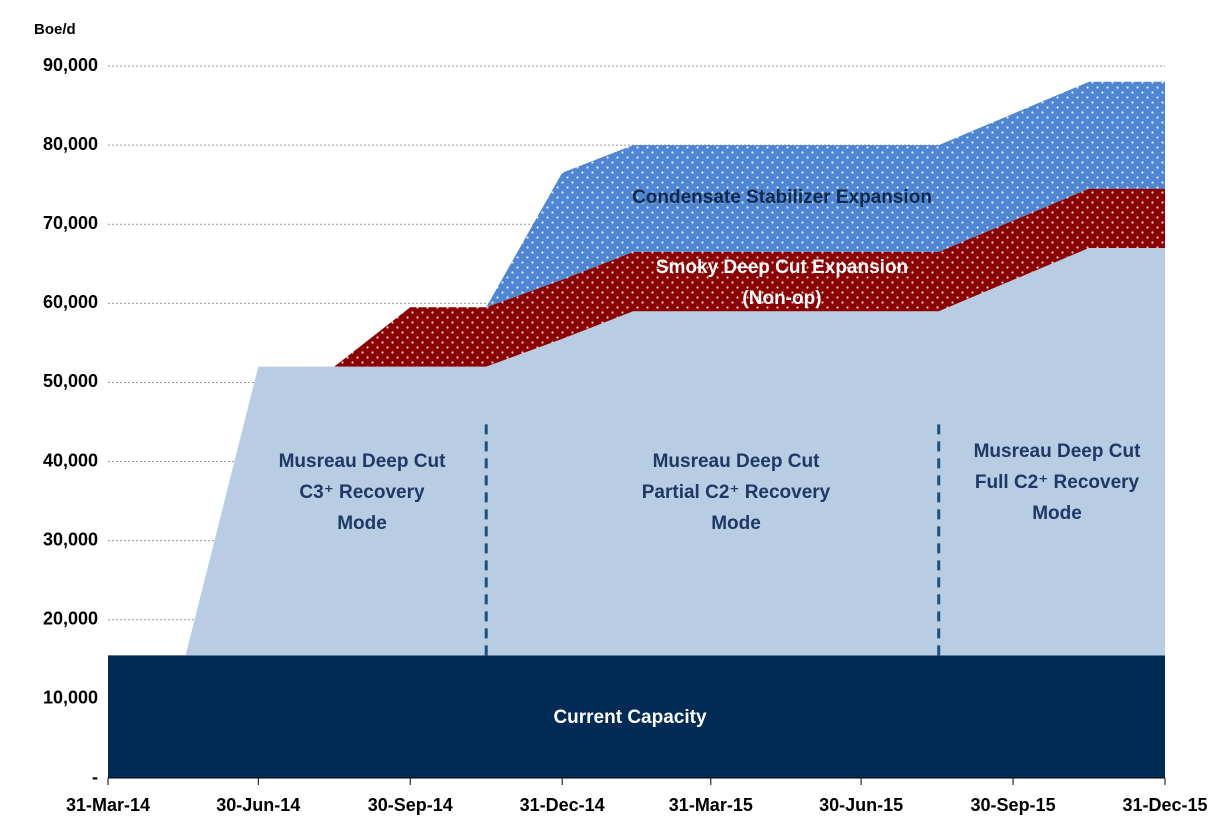  I want to click on x-tick-label: 31-Dec-14, so click(562, 805).